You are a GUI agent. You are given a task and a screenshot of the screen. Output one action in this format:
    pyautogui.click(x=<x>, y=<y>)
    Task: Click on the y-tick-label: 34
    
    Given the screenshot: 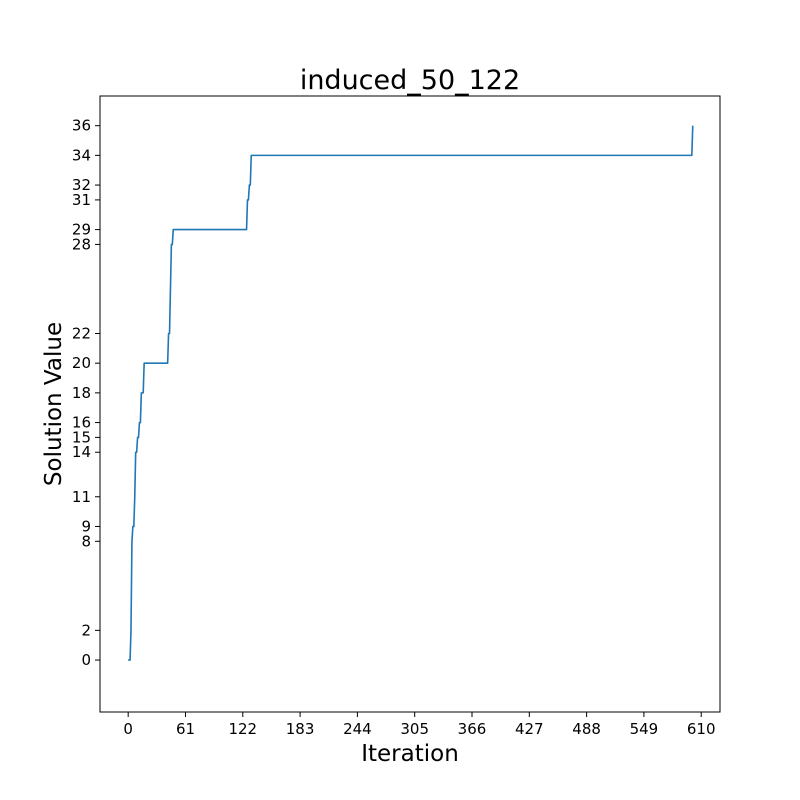 What is the action you would take?
    pyautogui.click(x=81, y=155)
    